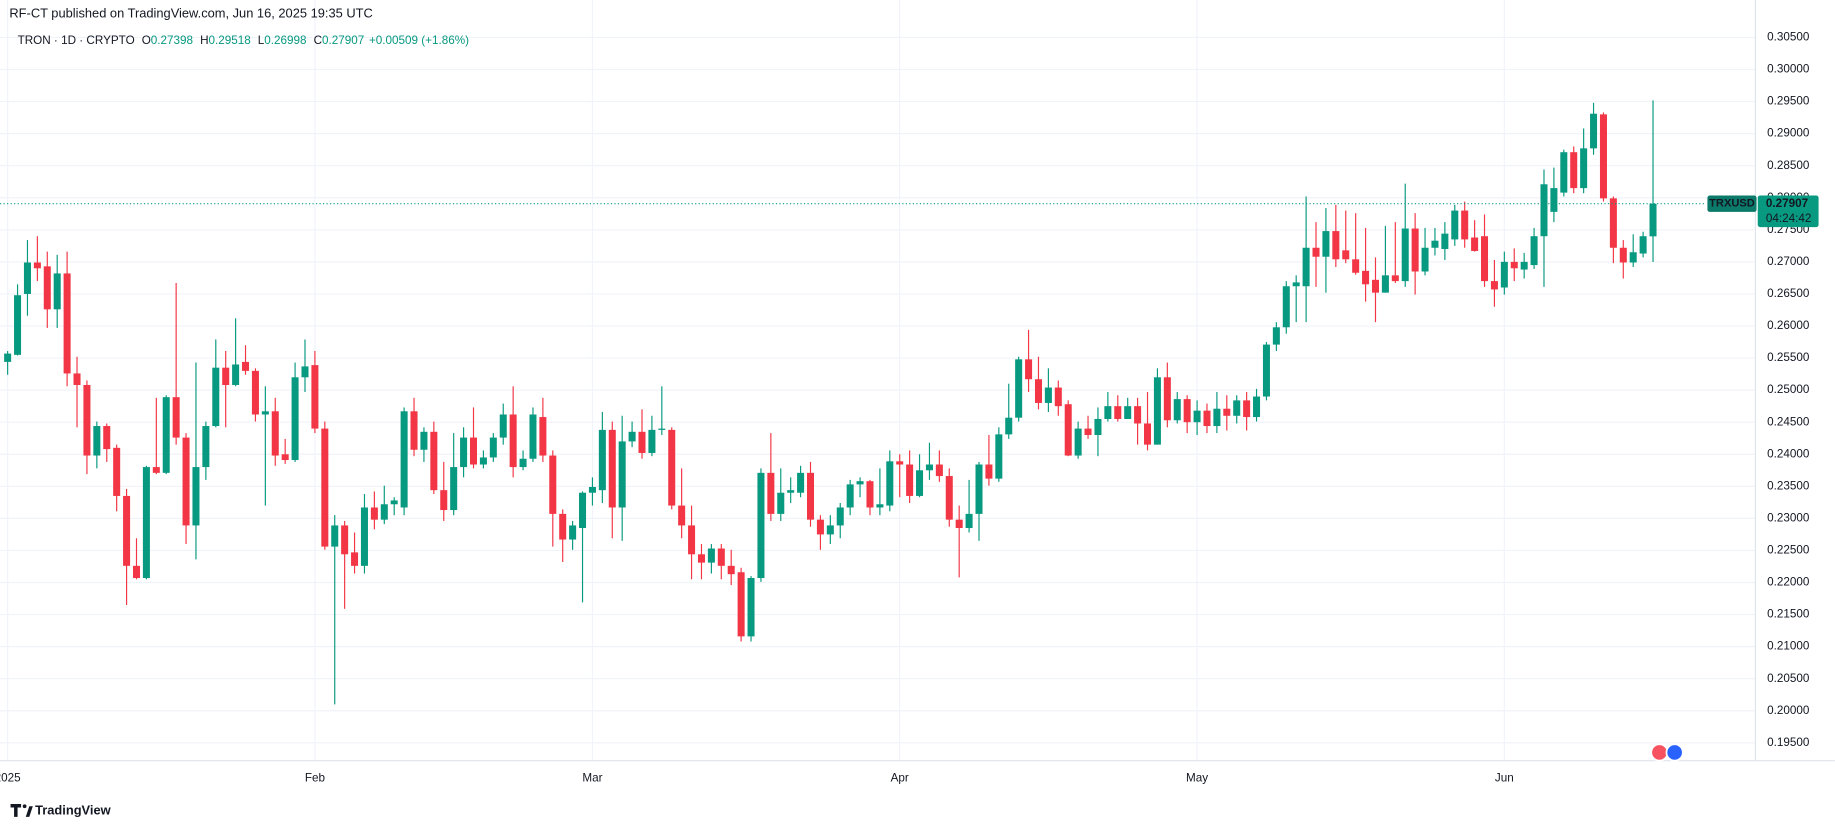 This screenshot has height=829, width=1835. I want to click on y-tick-label: 0.22500, so click(1788, 550).